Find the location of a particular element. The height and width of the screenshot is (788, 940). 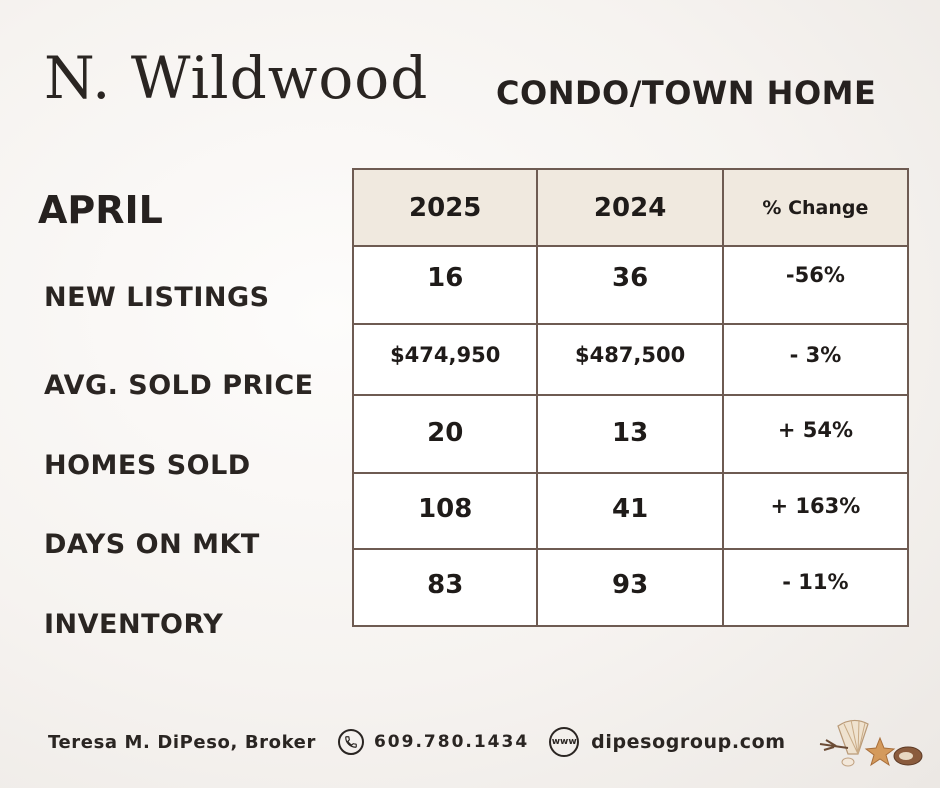

row-label-new-listings: NEW LISTINGS is located at coordinates (157, 297).